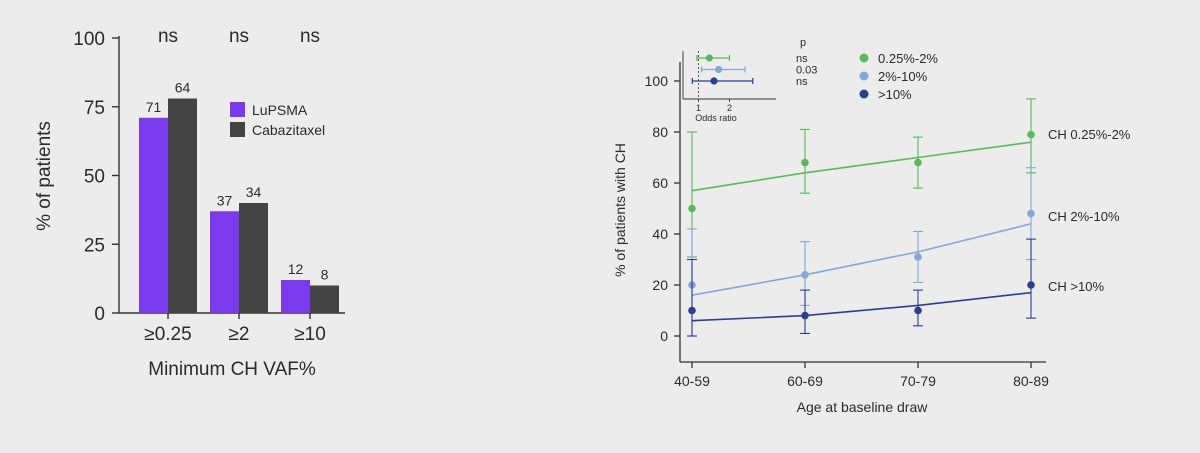  What do you see at coordinates (805, 381) in the screenshot?
I see `x-tick-label: 60-69` at bounding box center [805, 381].